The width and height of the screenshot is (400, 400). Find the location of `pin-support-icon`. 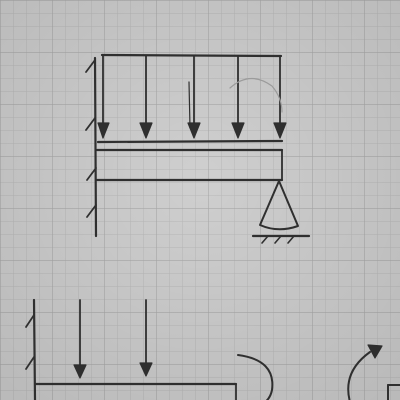

pin-support-icon is located at coordinates (279, 205).